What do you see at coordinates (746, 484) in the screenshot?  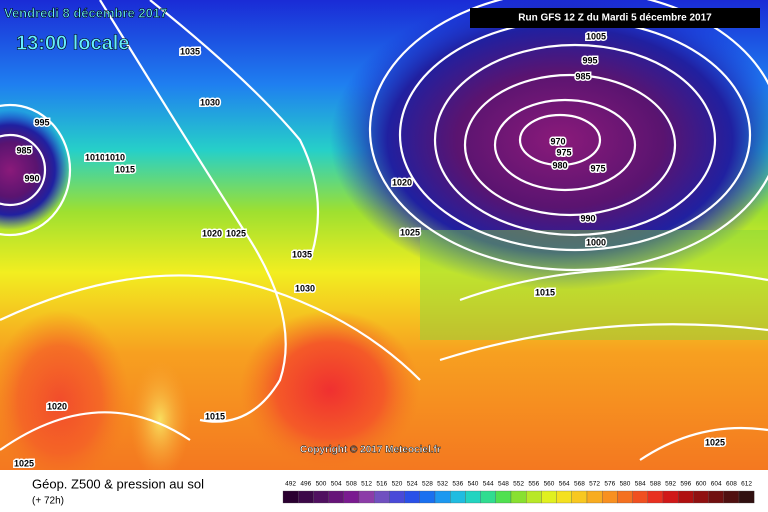 I see `scale-label: 612` at bounding box center [746, 484].